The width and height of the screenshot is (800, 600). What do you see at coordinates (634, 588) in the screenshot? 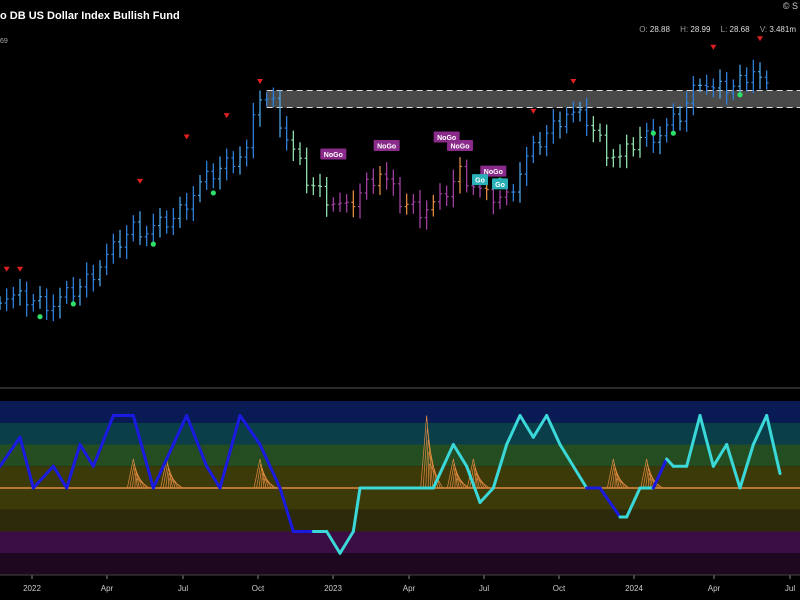
I see `x-tick-label: 2024` at bounding box center [634, 588].